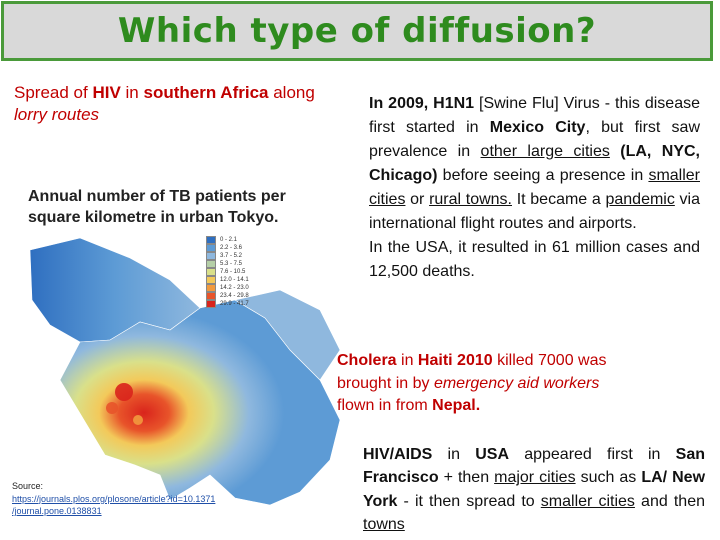  I want to click on hivusa-sf: San Francisco, so click(534, 466).